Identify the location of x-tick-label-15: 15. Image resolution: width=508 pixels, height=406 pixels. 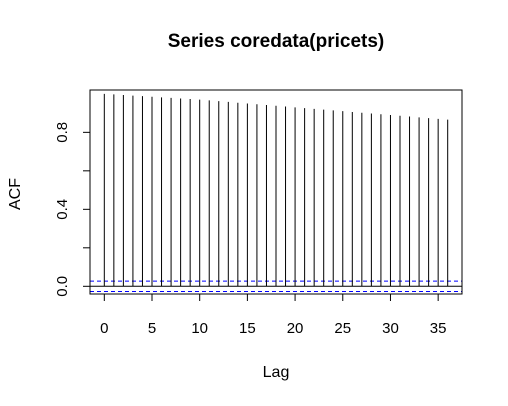
(247, 328).